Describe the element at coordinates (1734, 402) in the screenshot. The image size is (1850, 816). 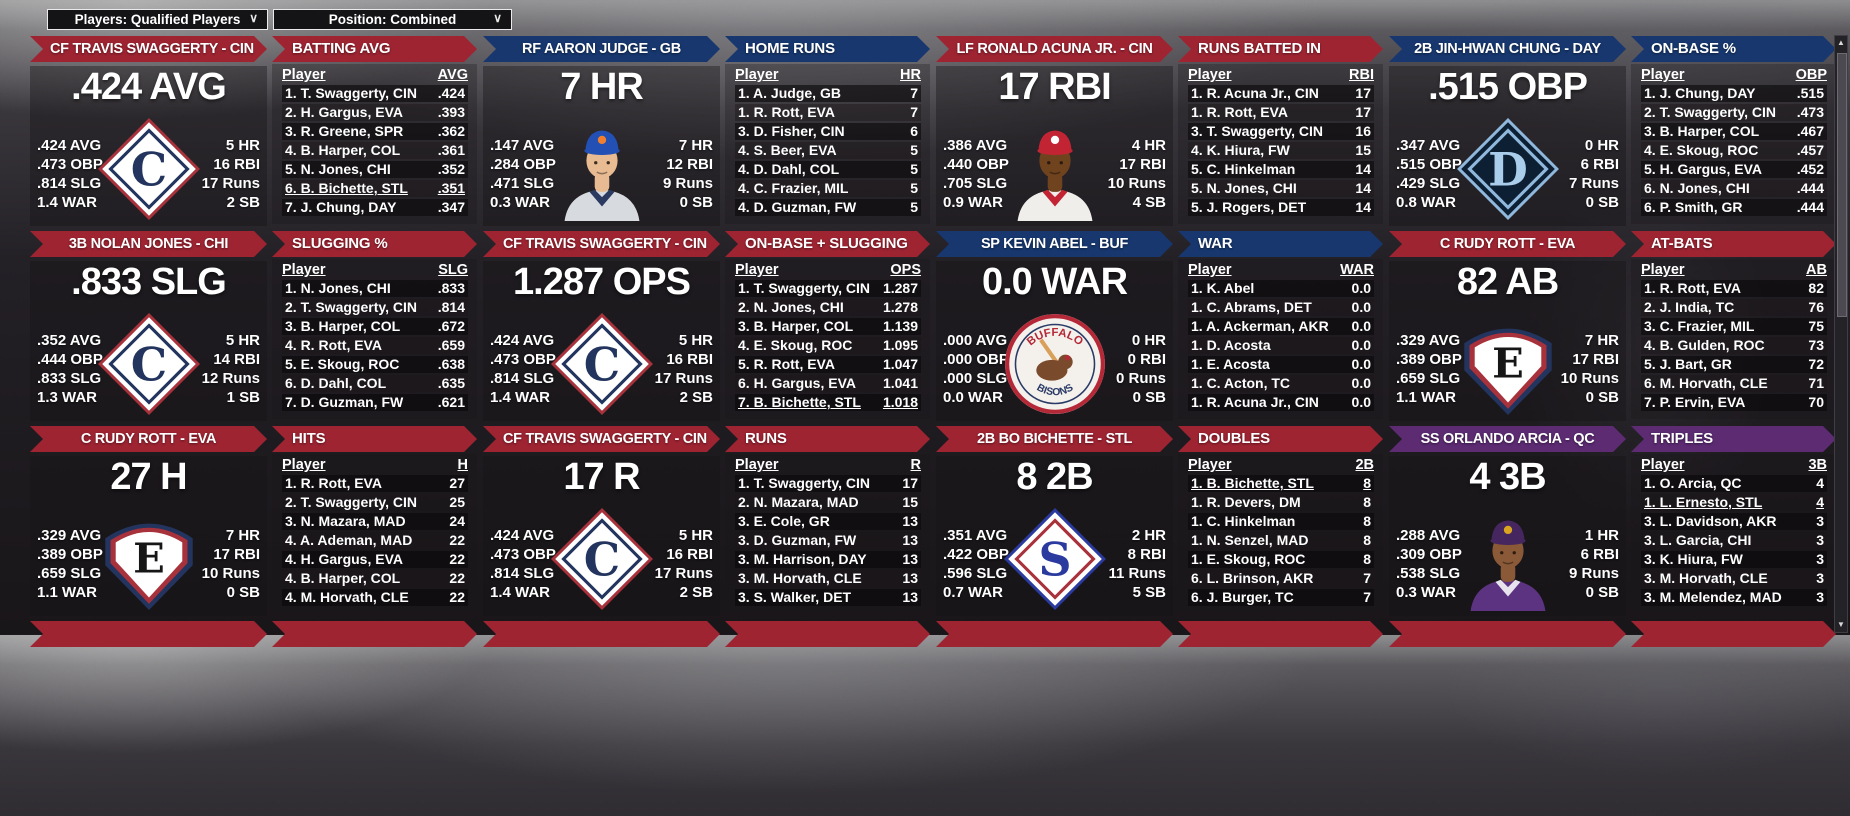
I see `leaderboard-row: 7. P. Ervin, EVA 70` at that location.